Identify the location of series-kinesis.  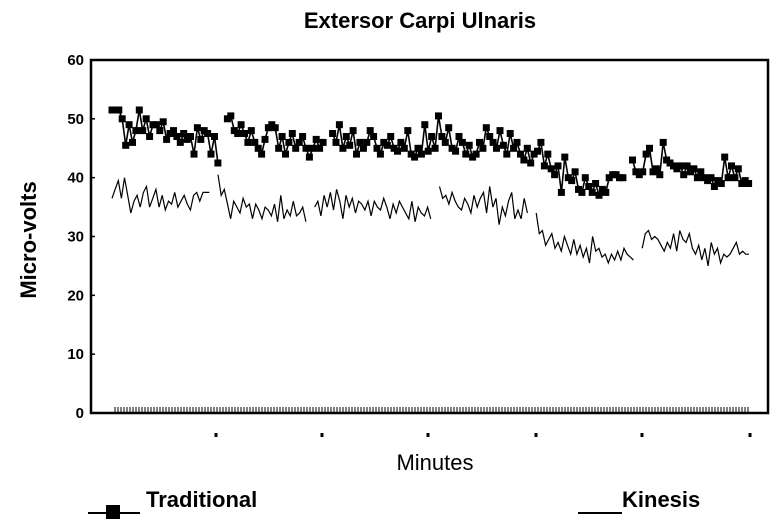
(430, 220).